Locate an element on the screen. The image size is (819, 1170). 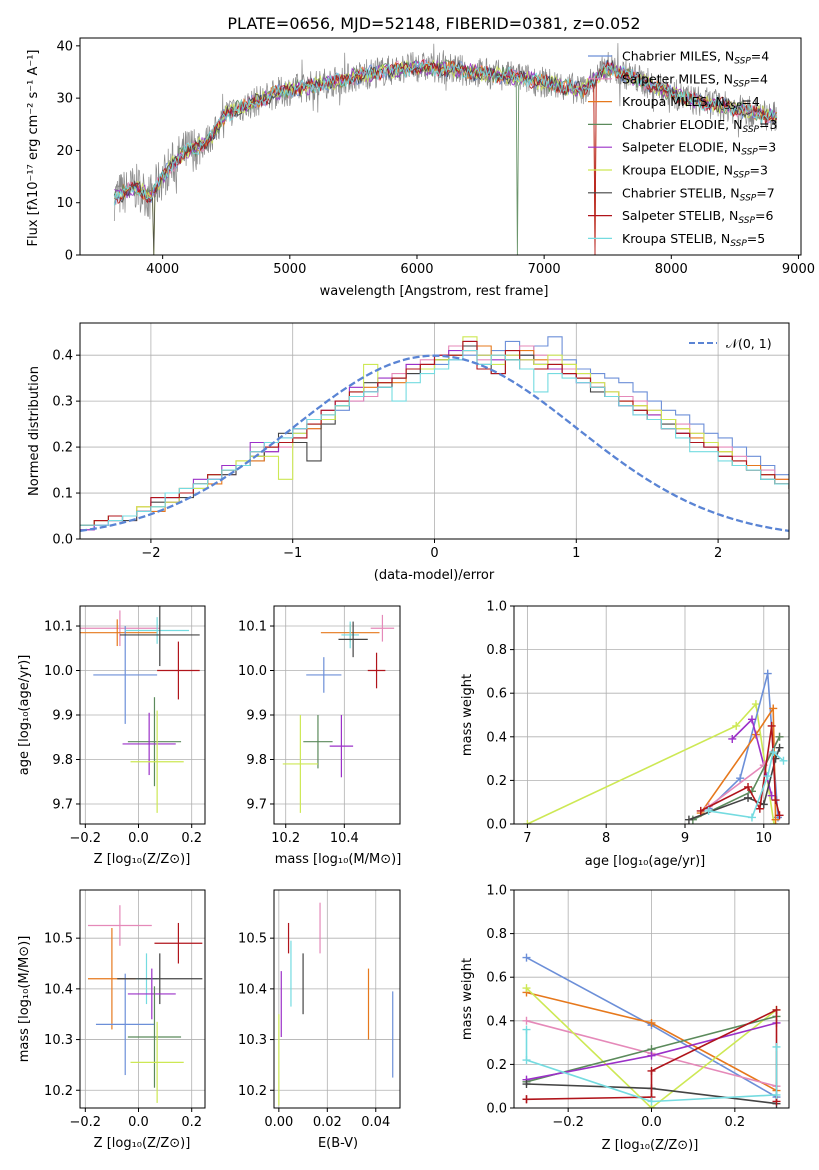
legend-series-name: Kroupa MILES is located at coordinates (665, 101).